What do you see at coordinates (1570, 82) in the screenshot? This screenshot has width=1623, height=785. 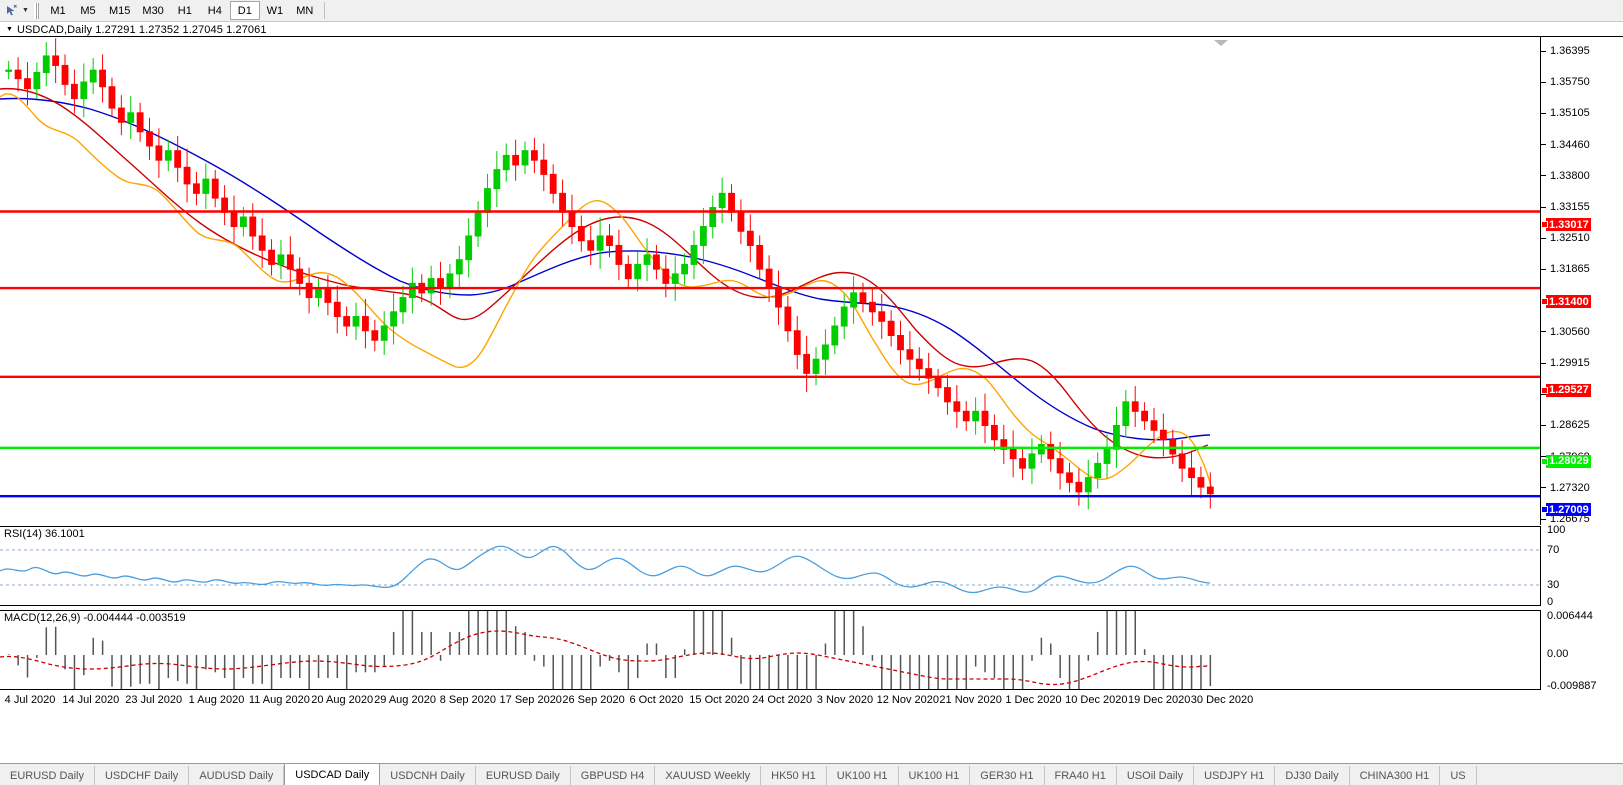 I see `price-tick-label: 1.35750` at bounding box center [1570, 82].